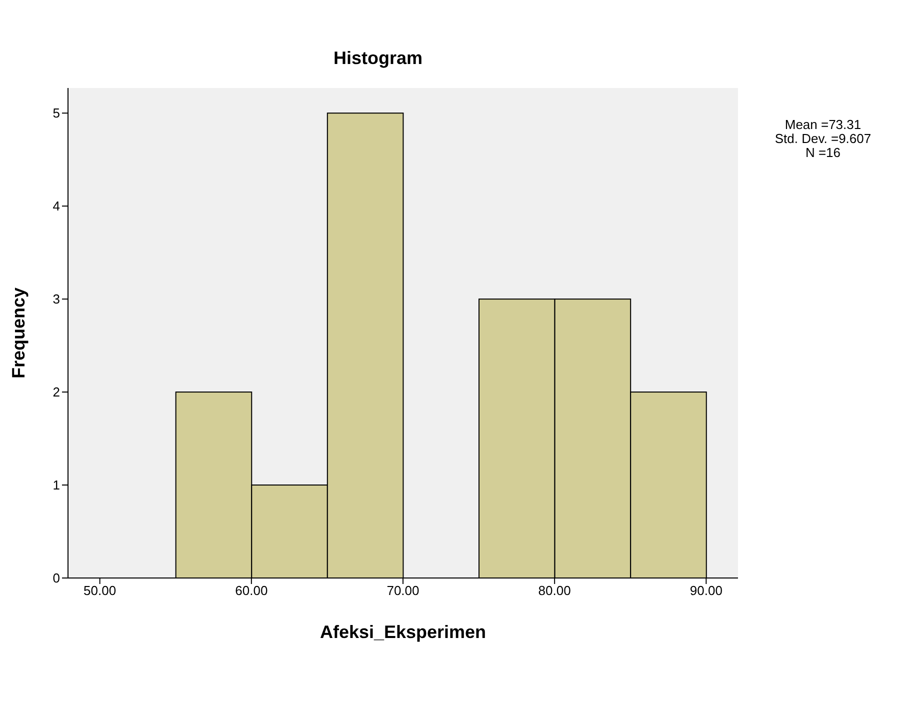 The width and height of the screenshot is (912, 717). I want to click on x-axis-title: Afeksi_Eksperimen, so click(403, 632).